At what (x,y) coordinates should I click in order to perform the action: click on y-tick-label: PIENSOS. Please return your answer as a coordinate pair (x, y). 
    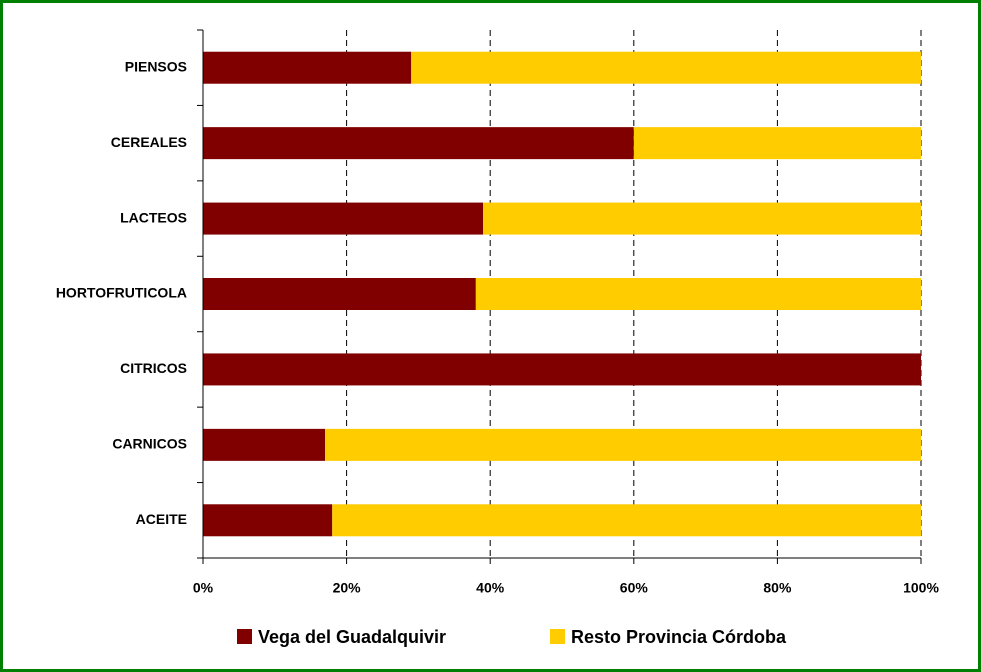
    Looking at the image, I should click on (156, 66).